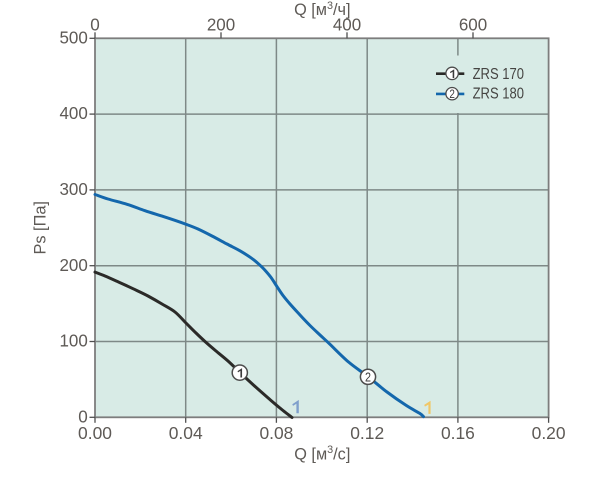  What do you see at coordinates (367, 433) in the screenshot?
I see `svg-text: 0.12` at bounding box center [367, 433].